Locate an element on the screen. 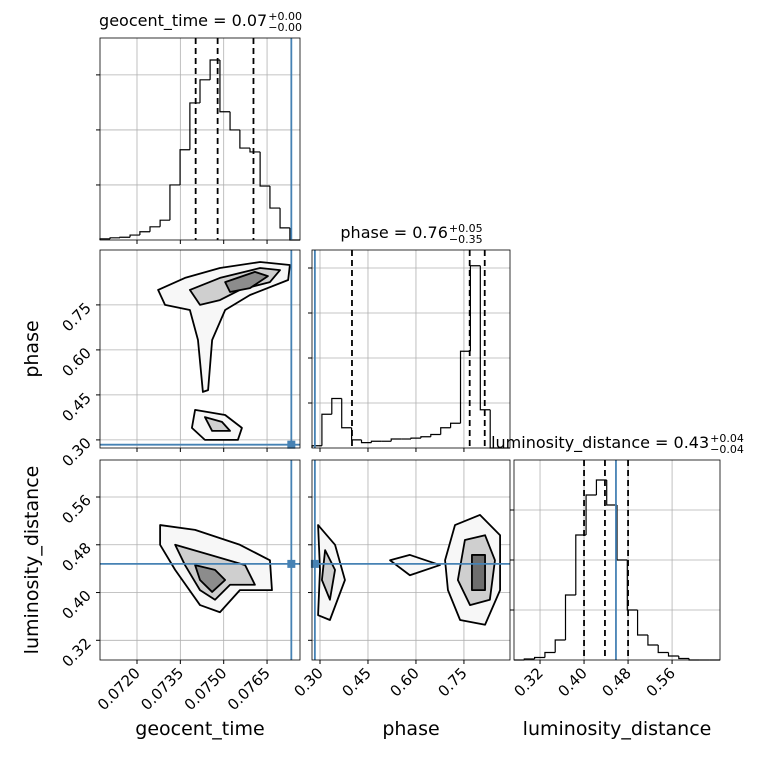  y-tick-label: 0.56 is located at coordinates (76, 509).